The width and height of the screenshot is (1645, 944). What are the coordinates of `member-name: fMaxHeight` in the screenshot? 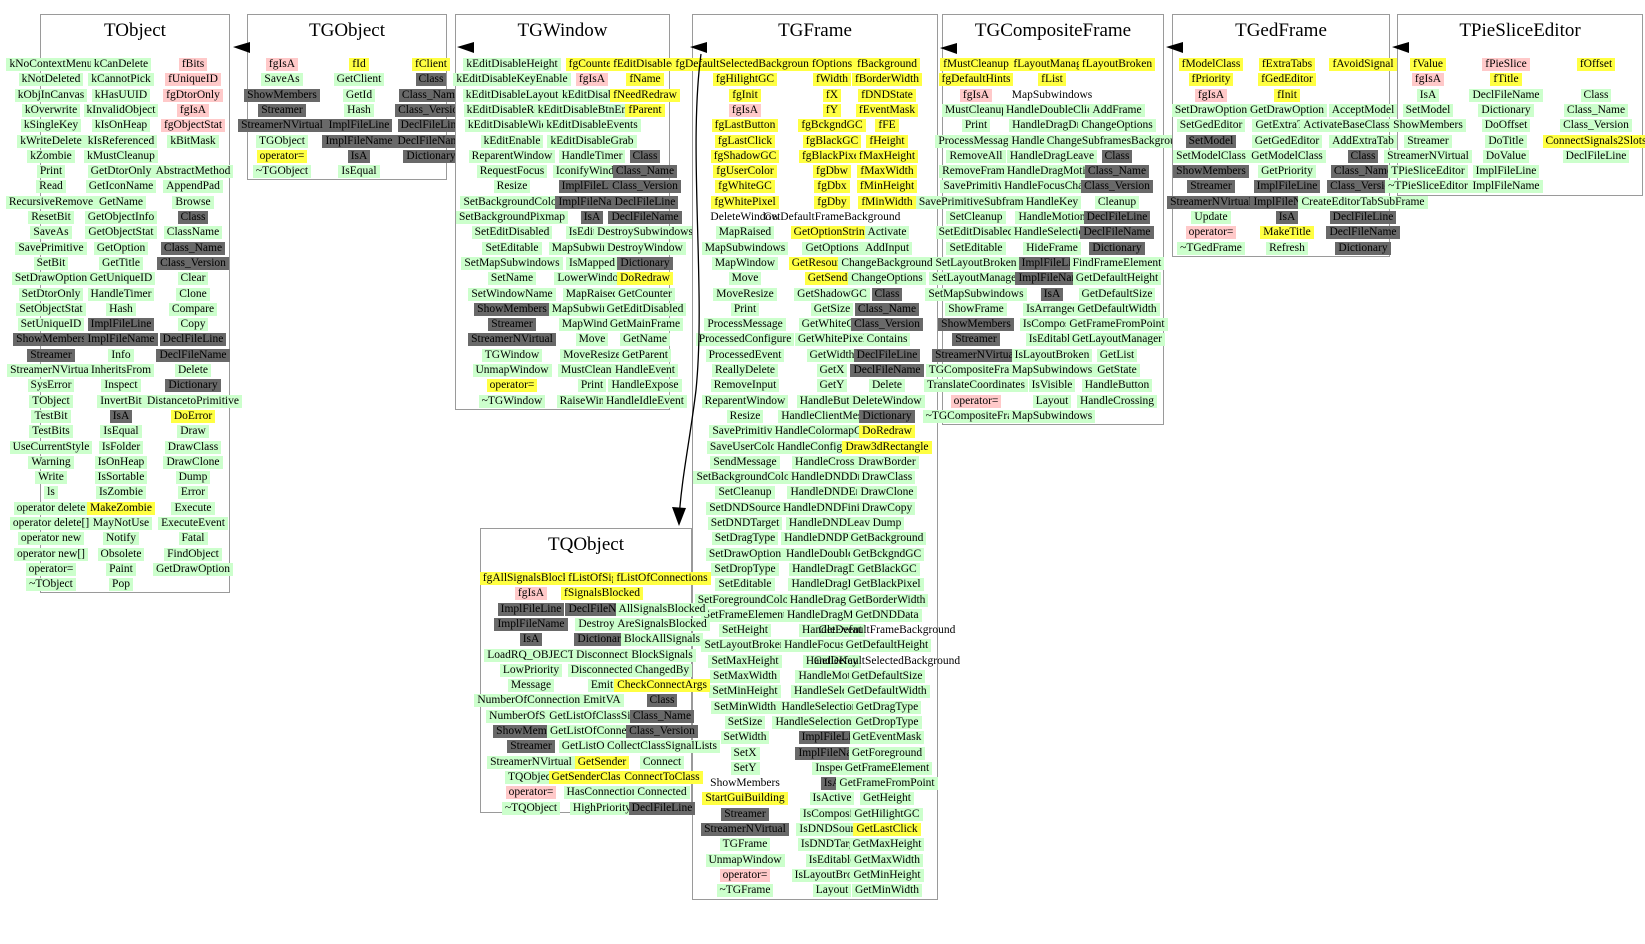 It's located at (887, 156).